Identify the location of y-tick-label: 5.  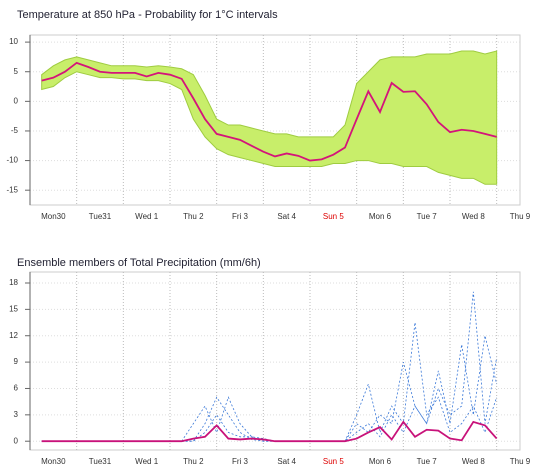
(16, 71).